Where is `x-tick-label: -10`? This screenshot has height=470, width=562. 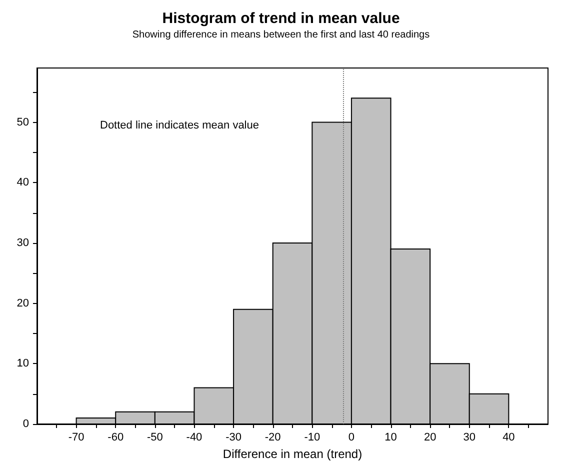 x-tick-label: -10 is located at coordinates (312, 438).